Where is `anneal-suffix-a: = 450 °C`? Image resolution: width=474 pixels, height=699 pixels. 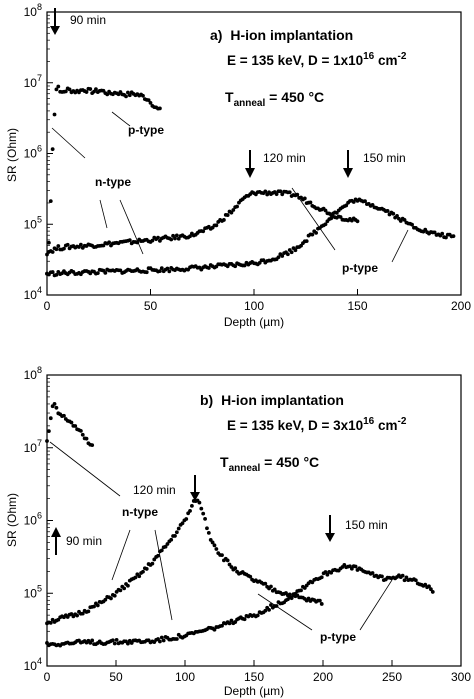 anneal-suffix-a: = 450 °C is located at coordinates (294, 97).